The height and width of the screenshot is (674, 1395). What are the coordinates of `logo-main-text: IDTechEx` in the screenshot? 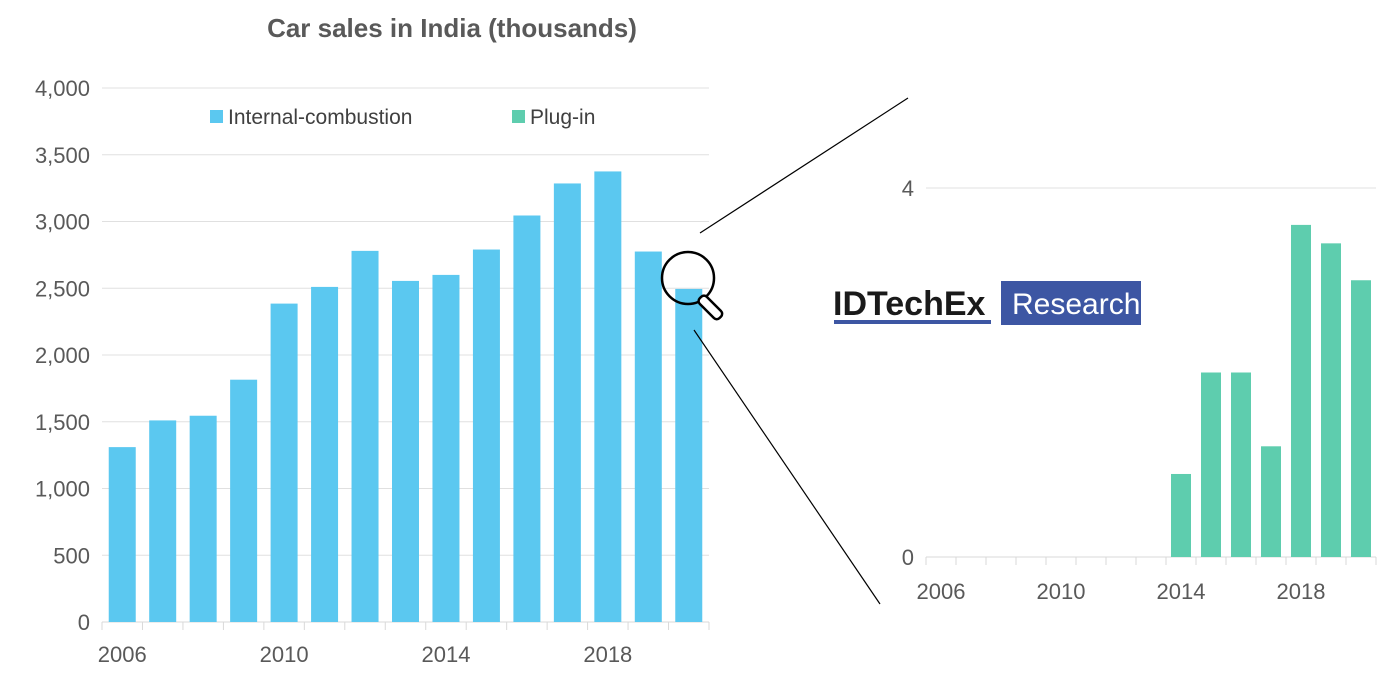 It's located at (909, 304).